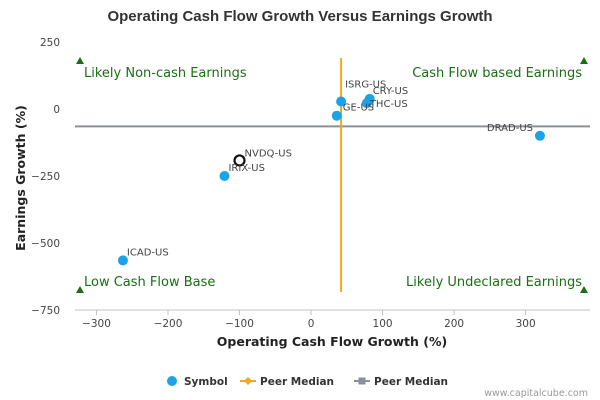 The width and height of the screenshot is (600, 400). I want to click on quadrant-label-top-right: Cash Flow based Earnings, so click(497, 73).